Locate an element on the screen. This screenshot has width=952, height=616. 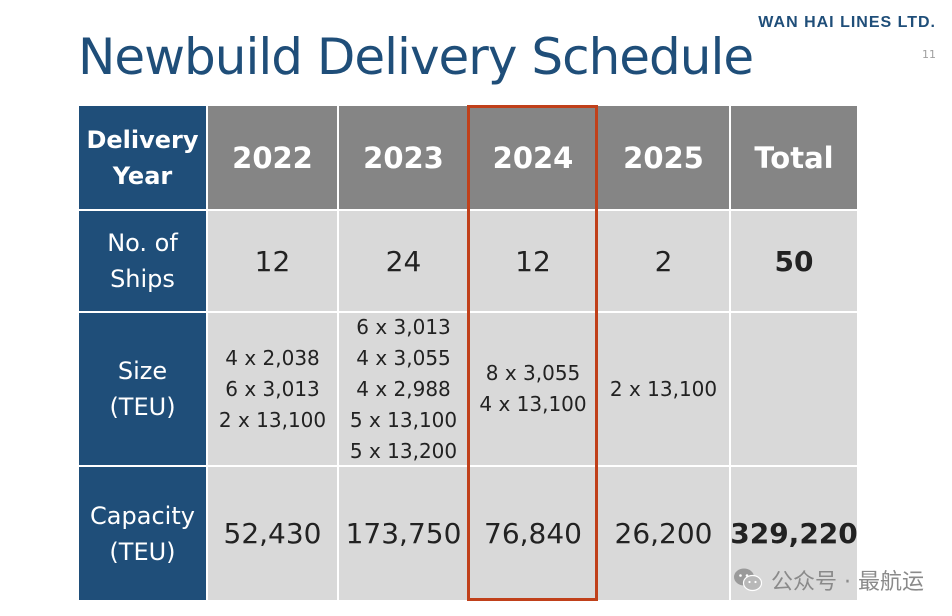
size-line: 8 x 3,055 is located at coordinates (533, 373).